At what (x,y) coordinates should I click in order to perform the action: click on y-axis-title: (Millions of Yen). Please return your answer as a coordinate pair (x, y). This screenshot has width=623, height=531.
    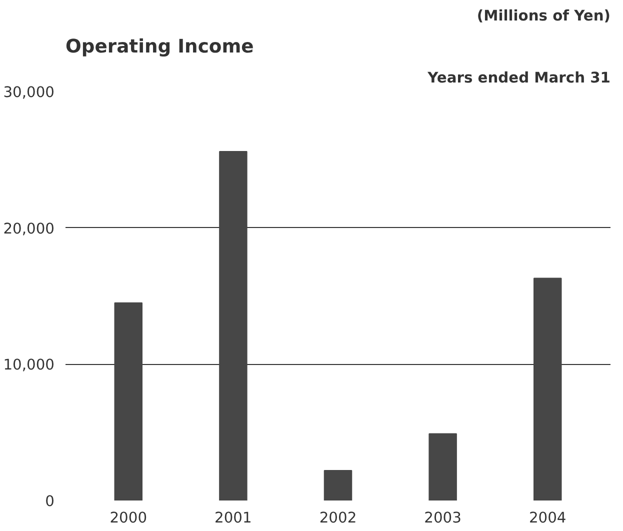
    Looking at the image, I should click on (543, 16).